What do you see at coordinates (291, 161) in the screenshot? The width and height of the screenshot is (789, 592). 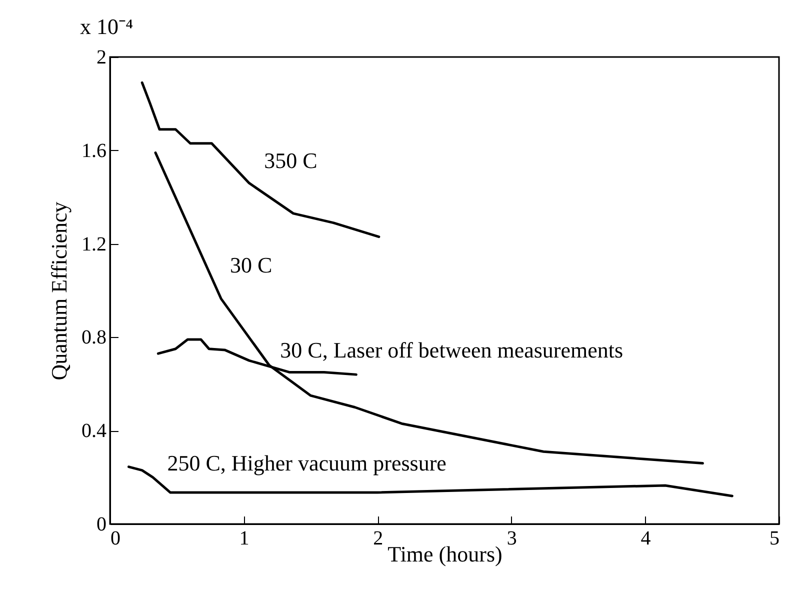 I see `series-label: 350 C` at bounding box center [291, 161].